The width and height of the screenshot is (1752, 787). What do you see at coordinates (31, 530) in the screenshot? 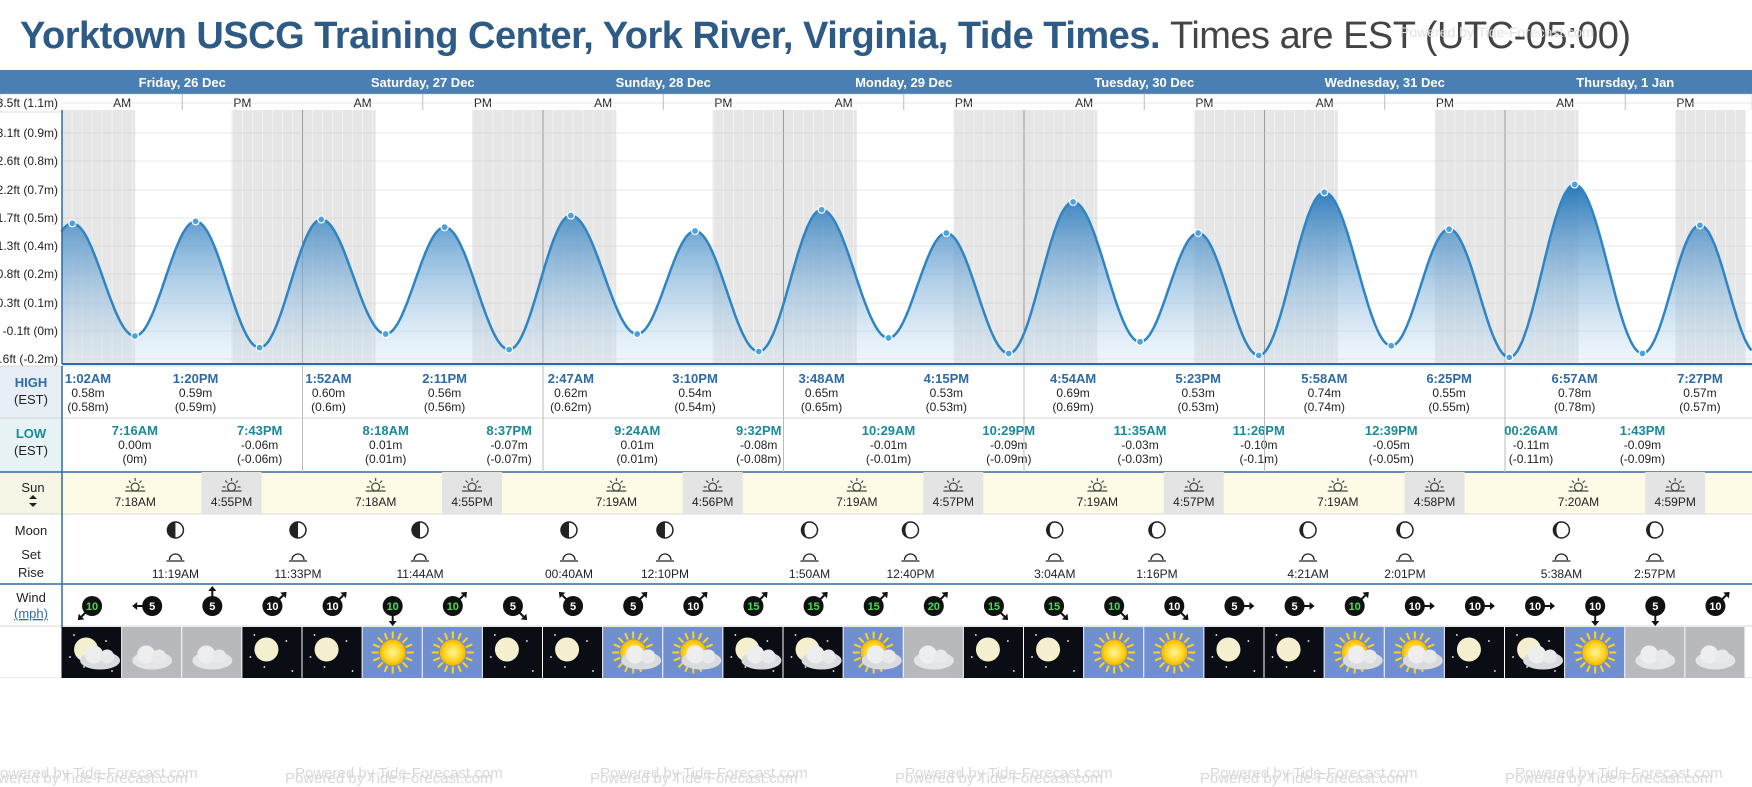
I see `moon-row-label: Moon` at bounding box center [31, 530].